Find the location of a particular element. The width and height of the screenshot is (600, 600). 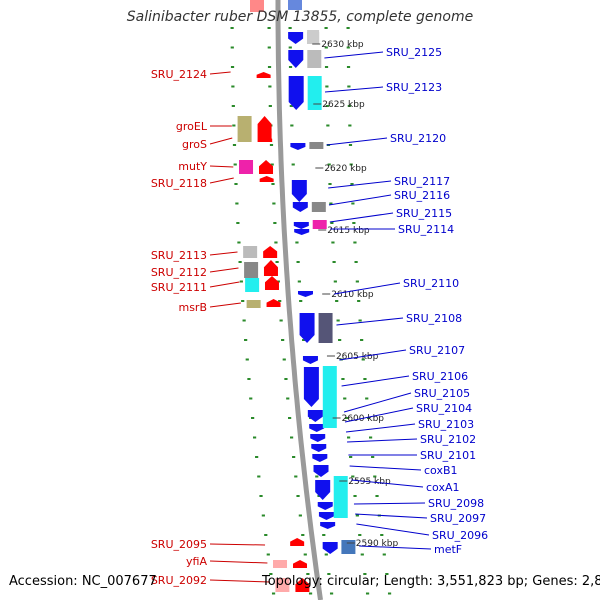

forward-gene-label: groEL is located at coordinates (192, 126).